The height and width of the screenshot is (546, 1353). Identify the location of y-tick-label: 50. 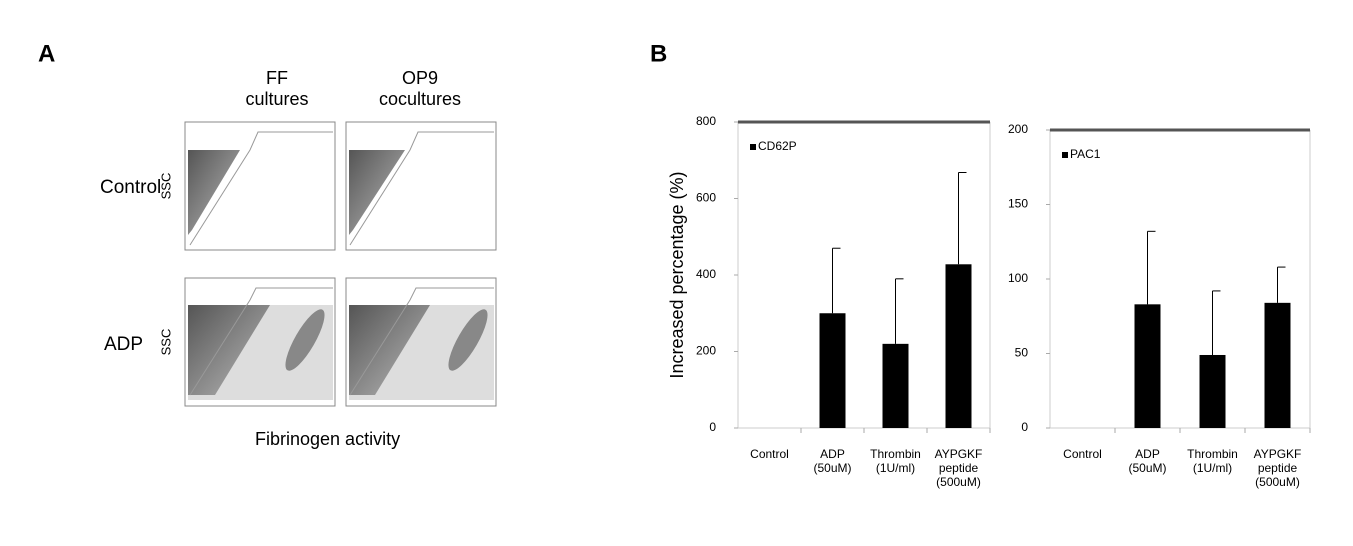
(1022, 353).